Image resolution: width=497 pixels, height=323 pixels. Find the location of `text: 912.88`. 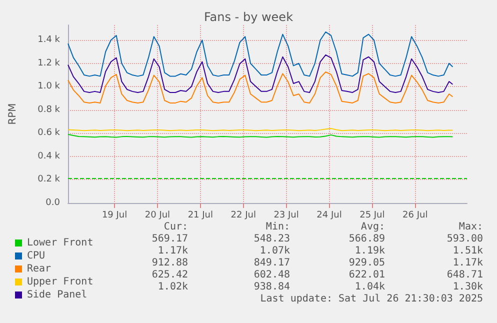

text: 912.88 is located at coordinates (170, 263).